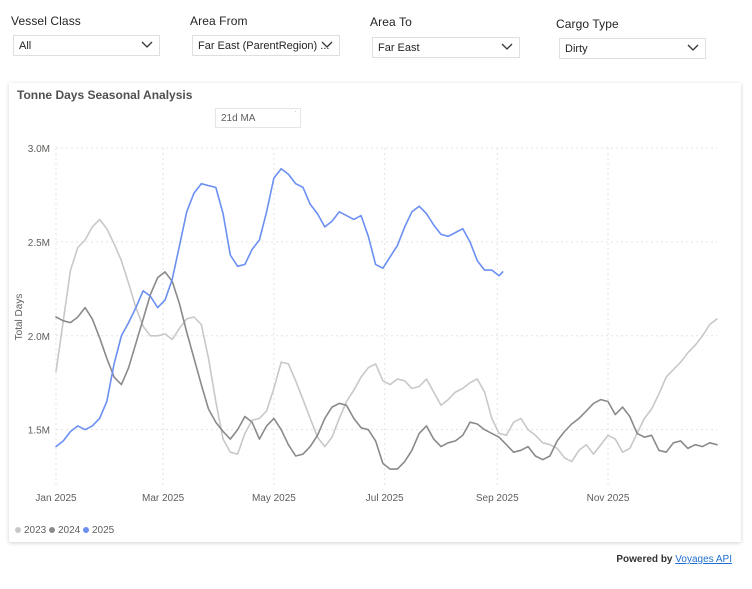  I want to click on filter-label: Vessel Class, so click(46, 21).